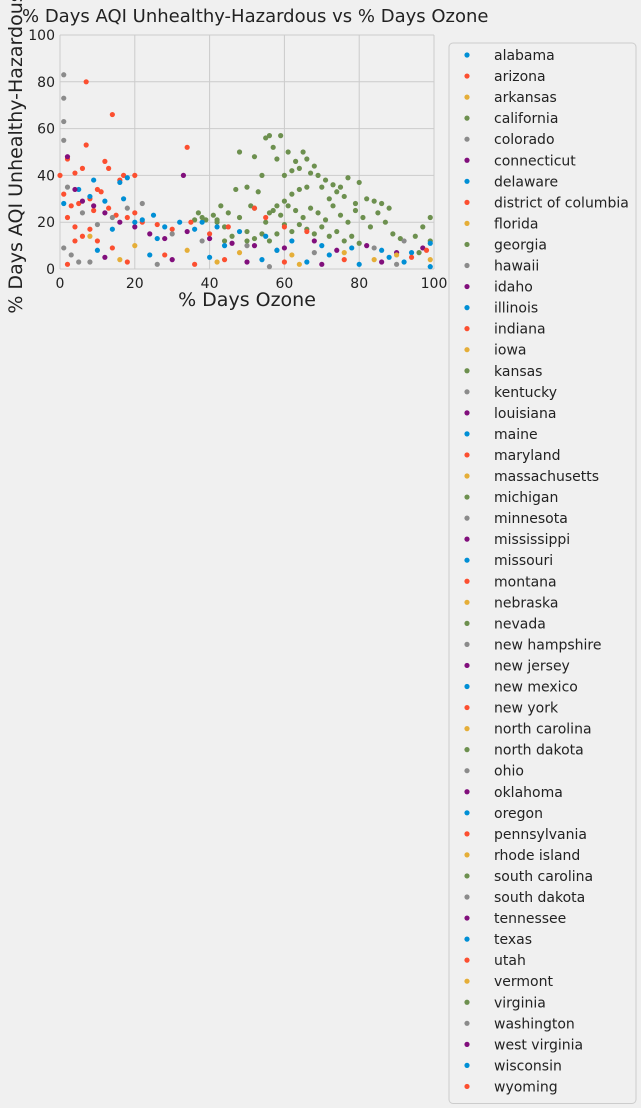 Image resolution: width=641 pixels, height=1108 pixels. Describe the element at coordinates (523, 982) in the screenshot. I see `legend-label: vermont` at that location.